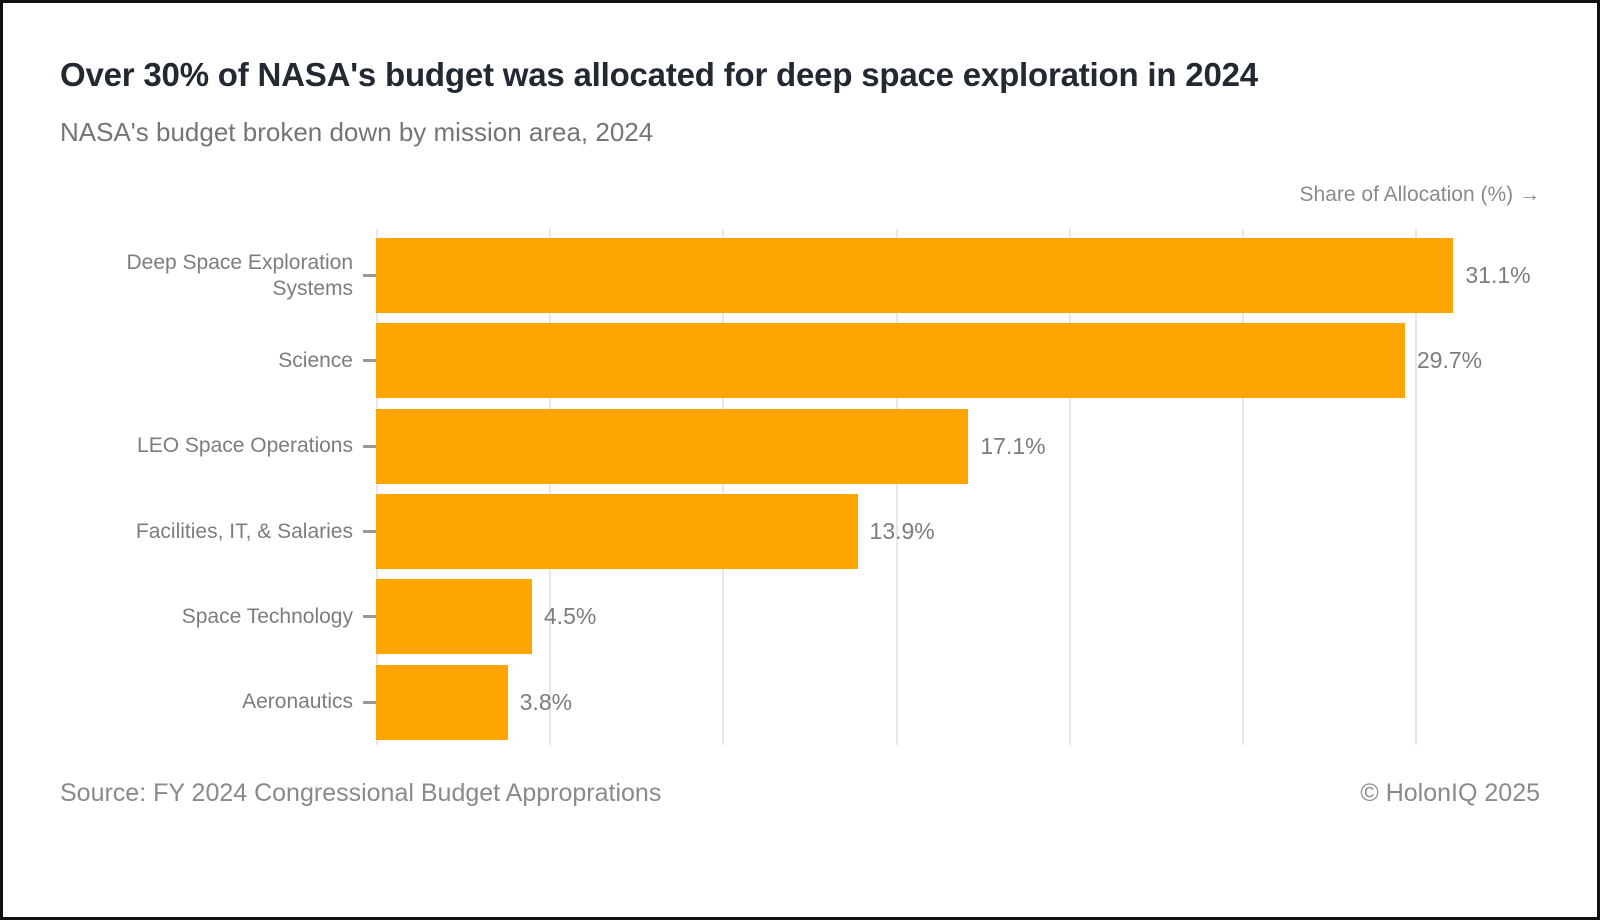 The image size is (1600, 920). Describe the element at coordinates (546, 701) in the screenshot. I see `bar-value-label: 3.8%` at that location.